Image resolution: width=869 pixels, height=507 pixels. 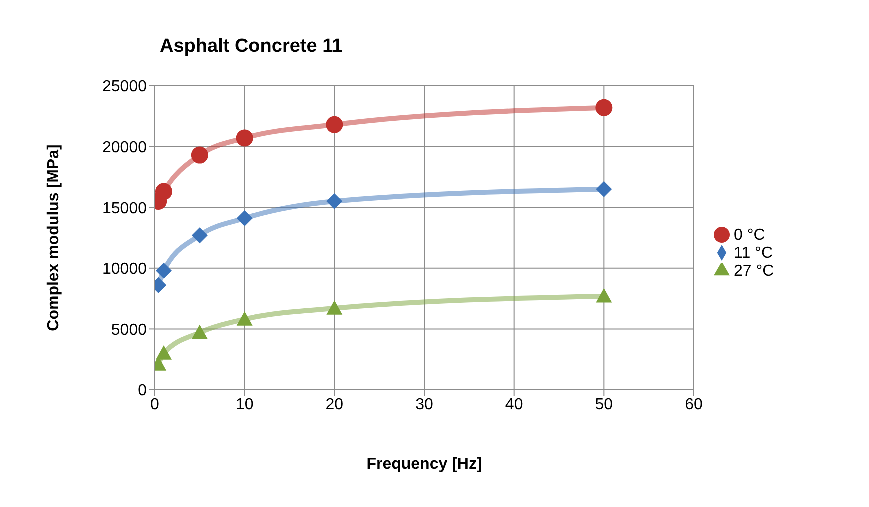 What do you see at coordinates (125, 147) in the screenshot?
I see `y-tick-label: 20000` at bounding box center [125, 147].